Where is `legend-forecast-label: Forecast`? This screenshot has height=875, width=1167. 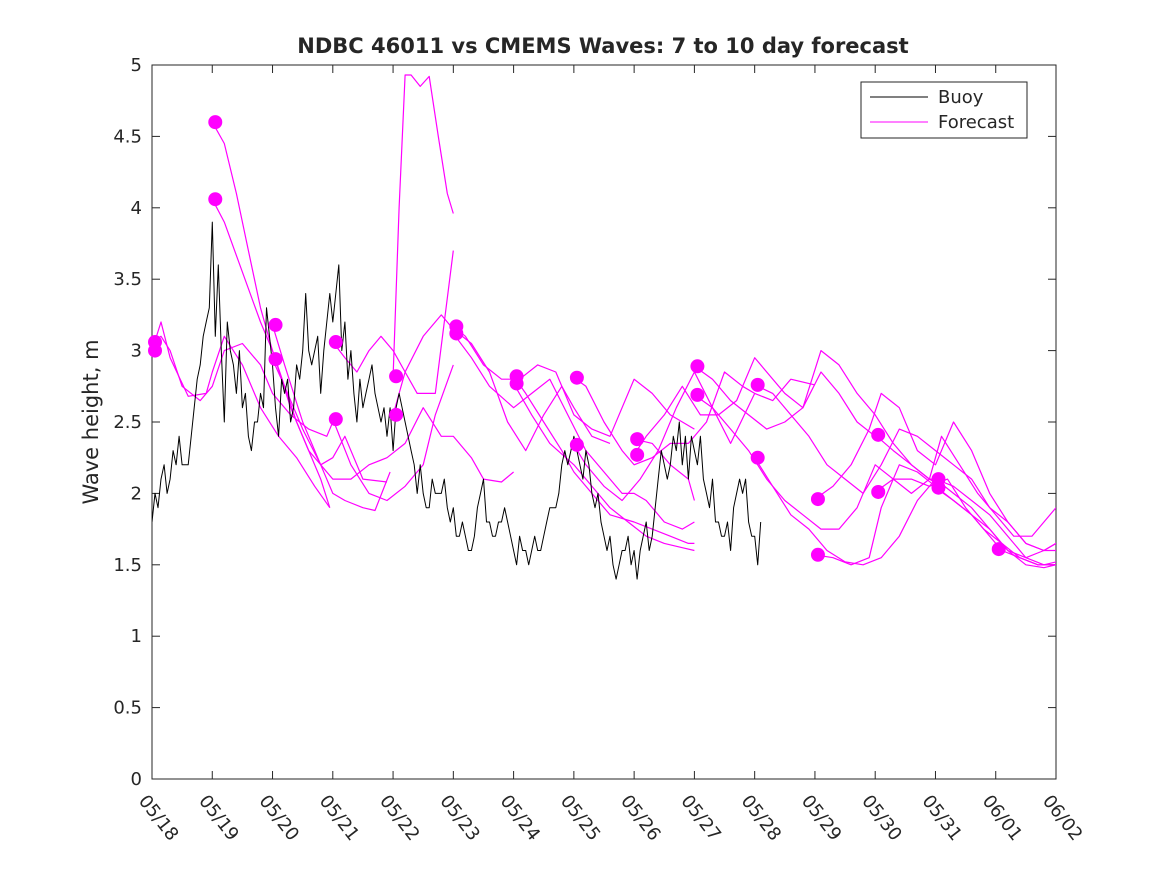
legend-forecast-label: Forecast is located at coordinates (976, 122).